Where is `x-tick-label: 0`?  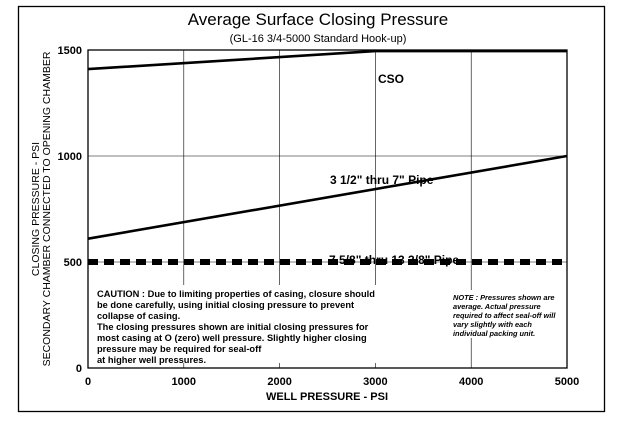
x-tick-label: 0 is located at coordinates (88, 382).